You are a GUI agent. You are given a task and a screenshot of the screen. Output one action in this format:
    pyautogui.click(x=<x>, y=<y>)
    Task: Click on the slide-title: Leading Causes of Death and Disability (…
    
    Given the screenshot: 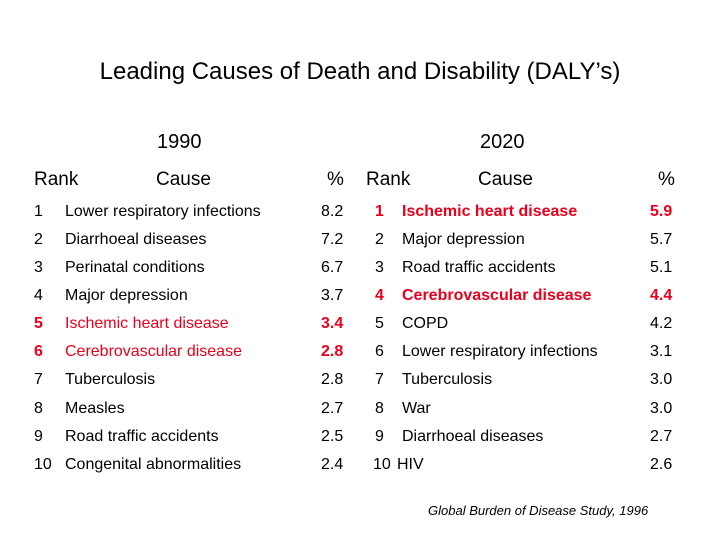 What is the action you would take?
    pyautogui.click(x=360, y=71)
    